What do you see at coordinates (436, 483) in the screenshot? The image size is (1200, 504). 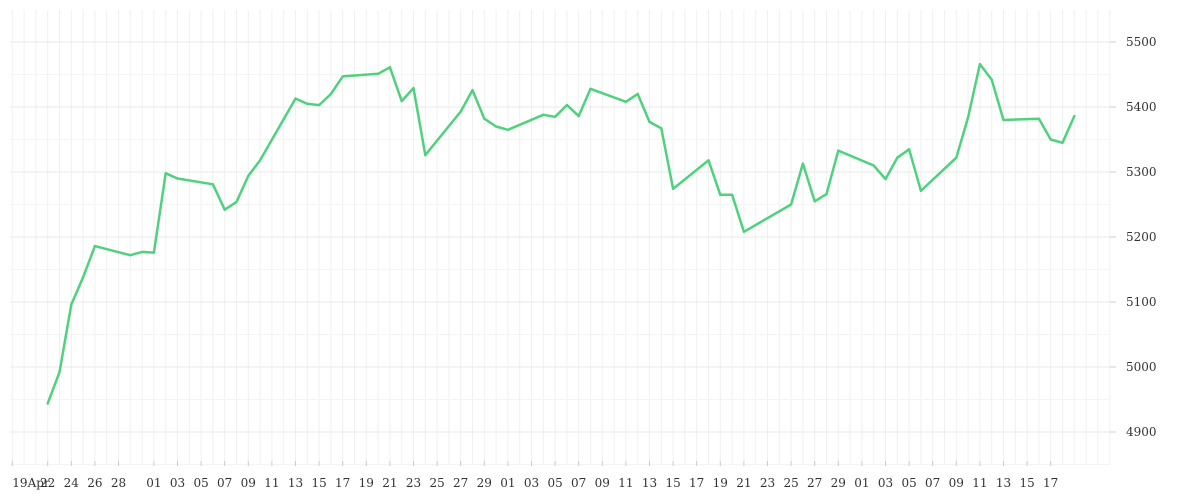 I see `x-tick-label: 25` at bounding box center [436, 483].